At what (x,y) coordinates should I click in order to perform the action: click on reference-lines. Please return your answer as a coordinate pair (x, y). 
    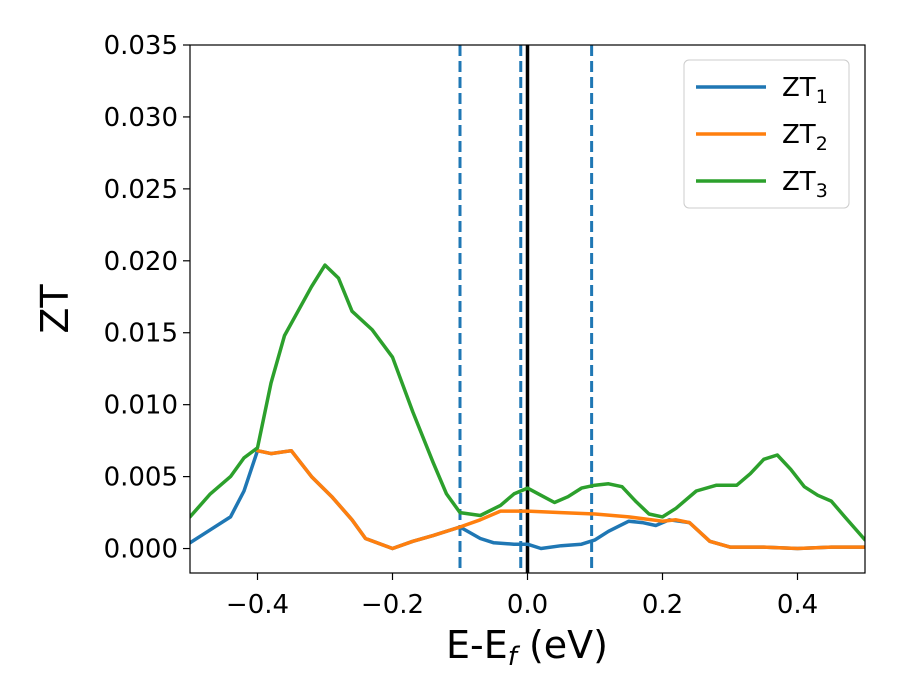
    Looking at the image, I should click on (526, 309).